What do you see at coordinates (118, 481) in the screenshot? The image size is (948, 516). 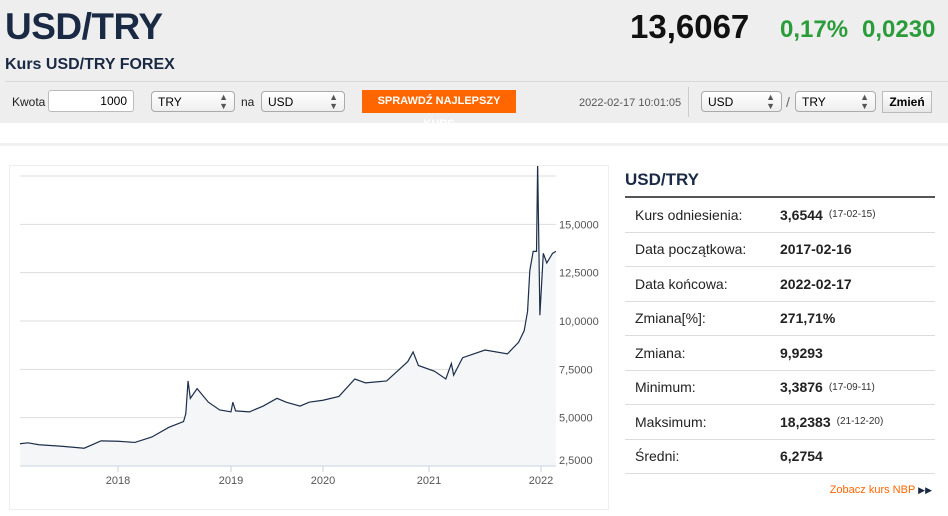 I see `x-tick-label: 2018` at bounding box center [118, 481].